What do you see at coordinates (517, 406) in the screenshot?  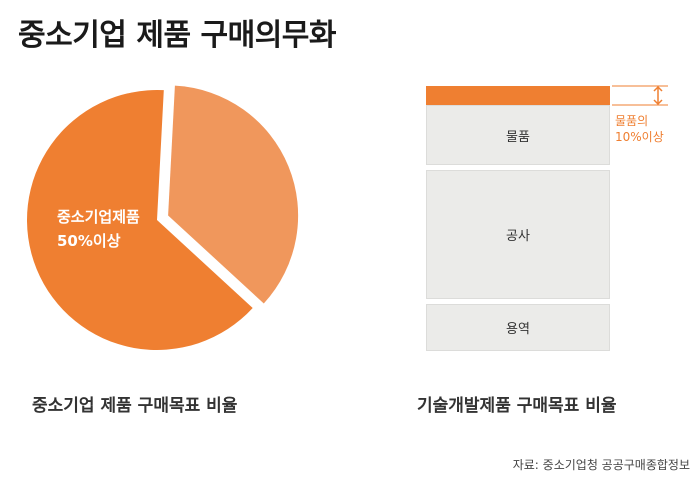 I see `bar-caption: 기술개발제품 구매목표 비율` at bounding box center [517, 406].